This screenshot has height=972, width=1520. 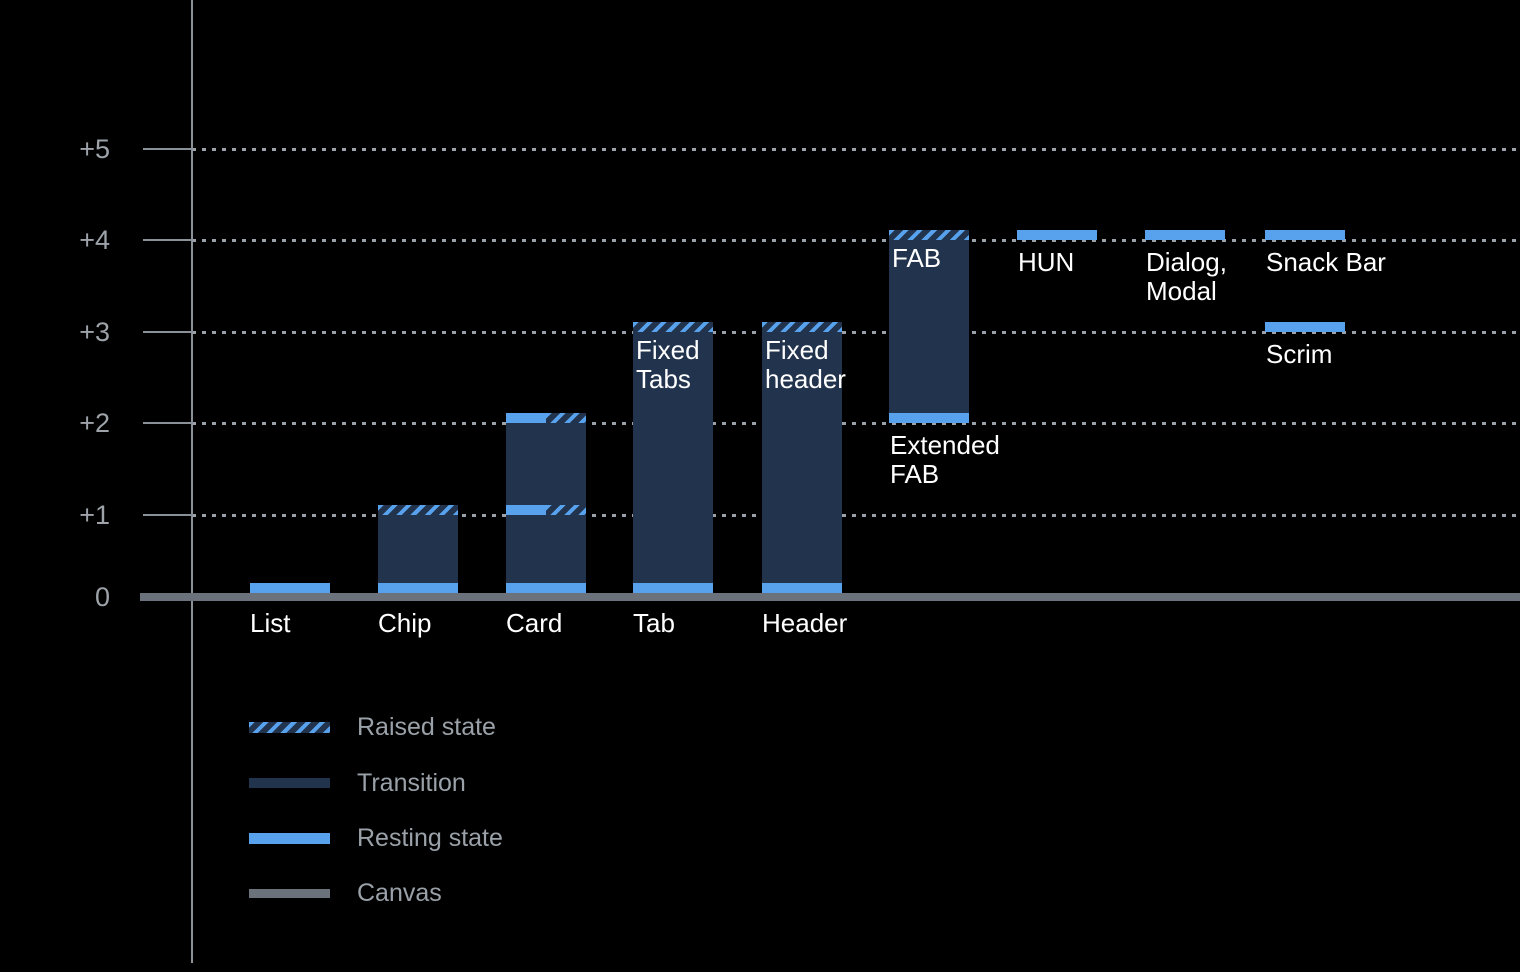 What do you see at coordinates (1185, 235) in the screenshot?
I see `bar-segment-resting-dialog-modal` at bounding box center [1185, 235].